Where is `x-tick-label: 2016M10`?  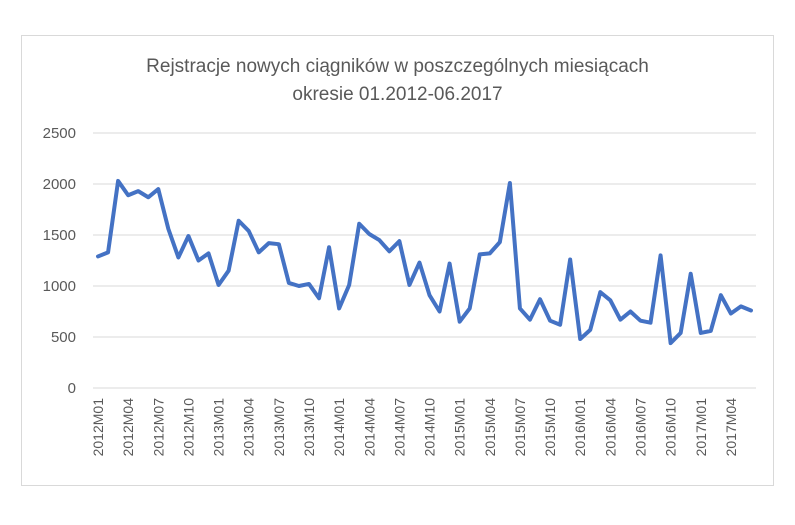 x-tick-label: 2016M10 is located at coordinates (671, 427).